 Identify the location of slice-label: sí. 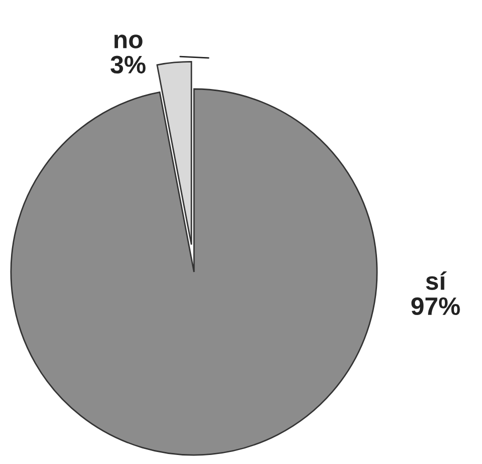
(436, 280).